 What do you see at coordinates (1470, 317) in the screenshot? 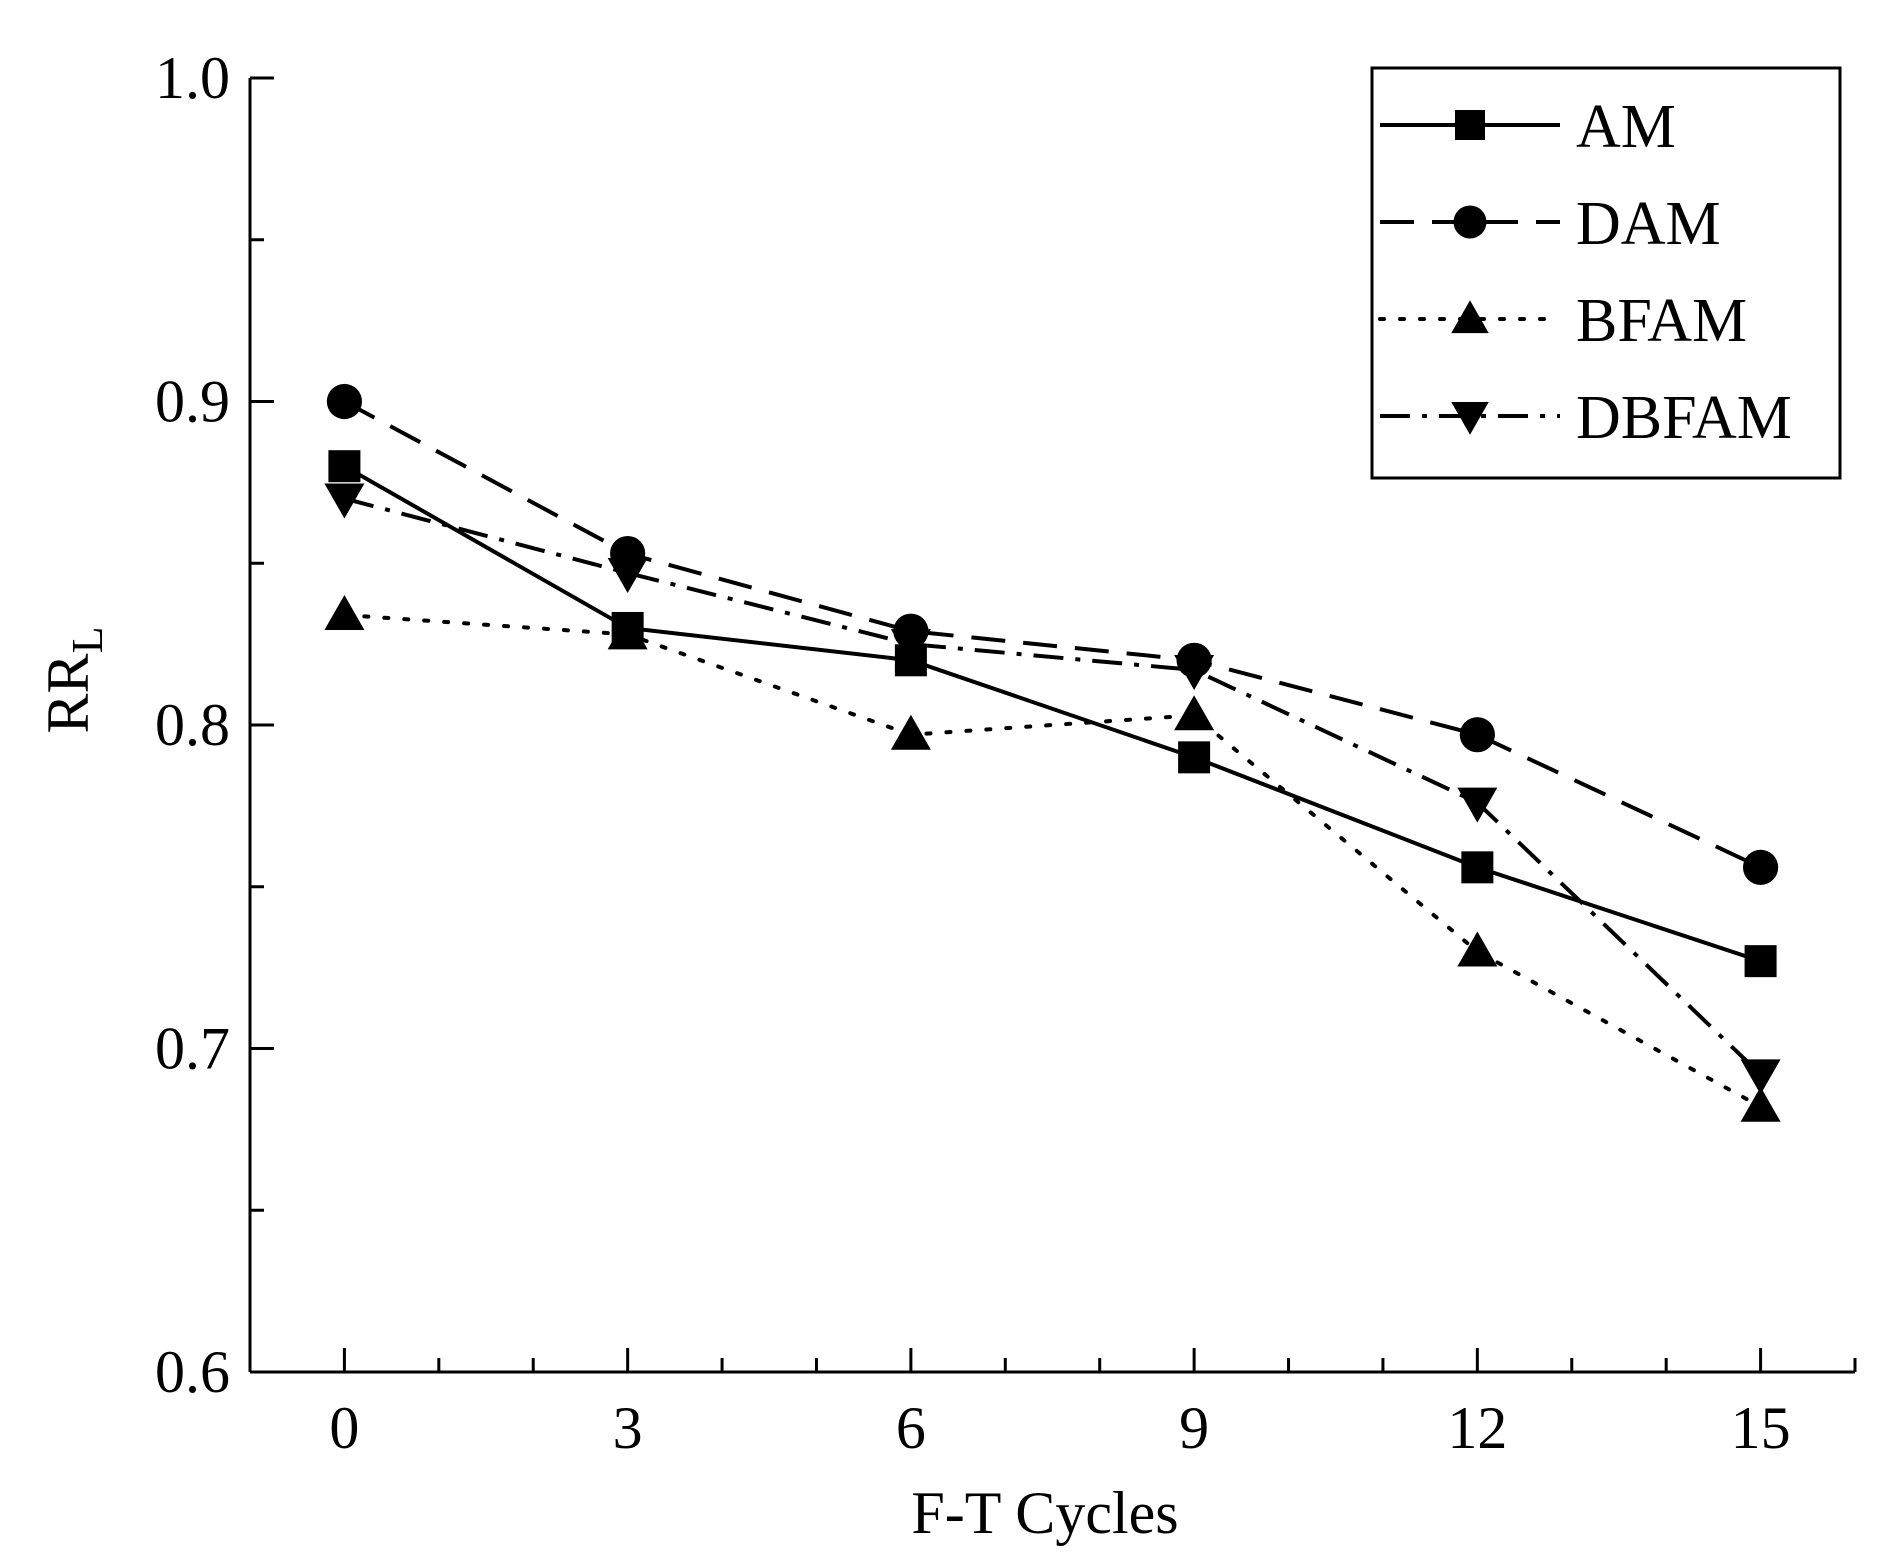
I see `legend-marker-bfam` at bounding box center [1470, 317].